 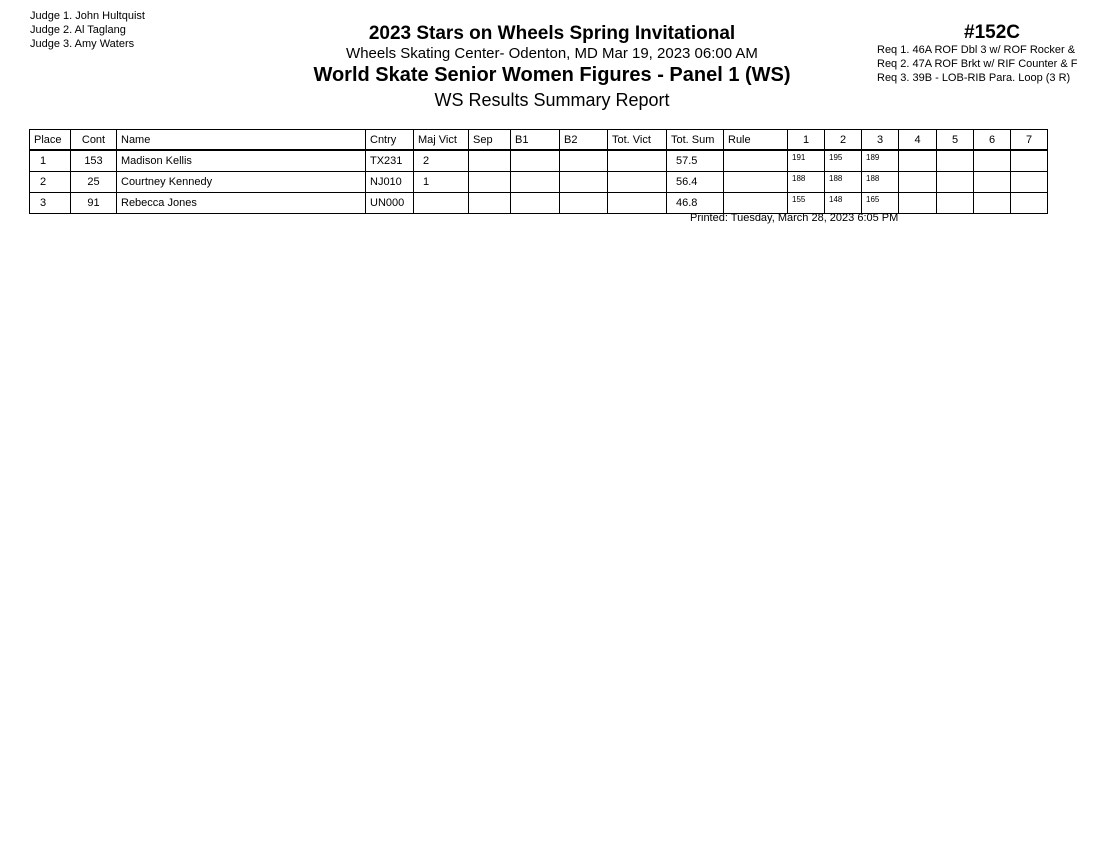 What do you see at coordinates (241, 203) in the screenshot?
I see `table-cell: Rebecca Jones` at bounding box center [241, 203].